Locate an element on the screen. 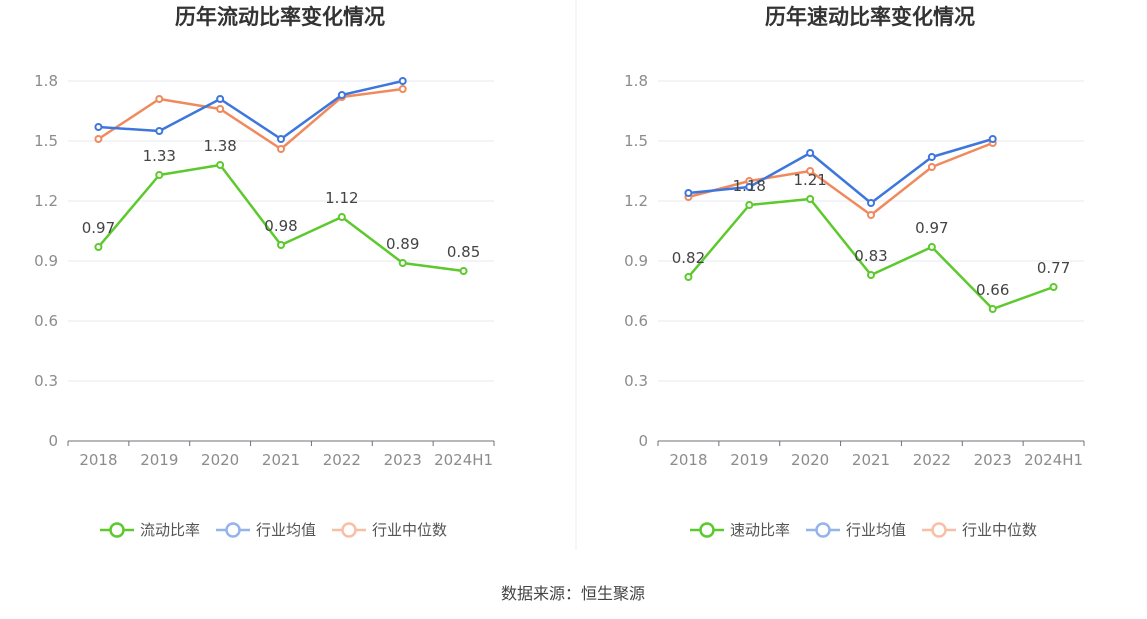 The height and width of the screenshot is (619, 1147). data-label: 1.33 is located at coordinates (159, 156).